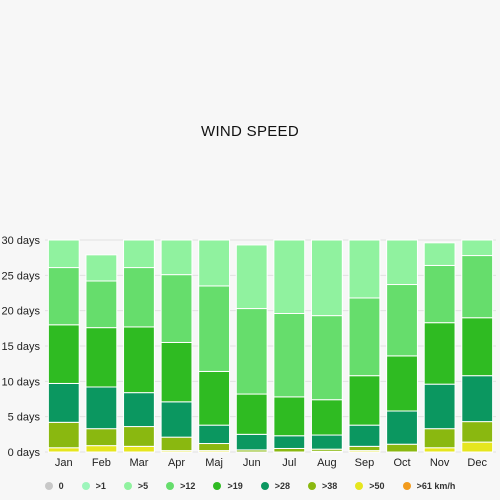 The width and height of the screenshot is (500, 500). I want to click on x-tick-label: Feb, so click(101, 463).